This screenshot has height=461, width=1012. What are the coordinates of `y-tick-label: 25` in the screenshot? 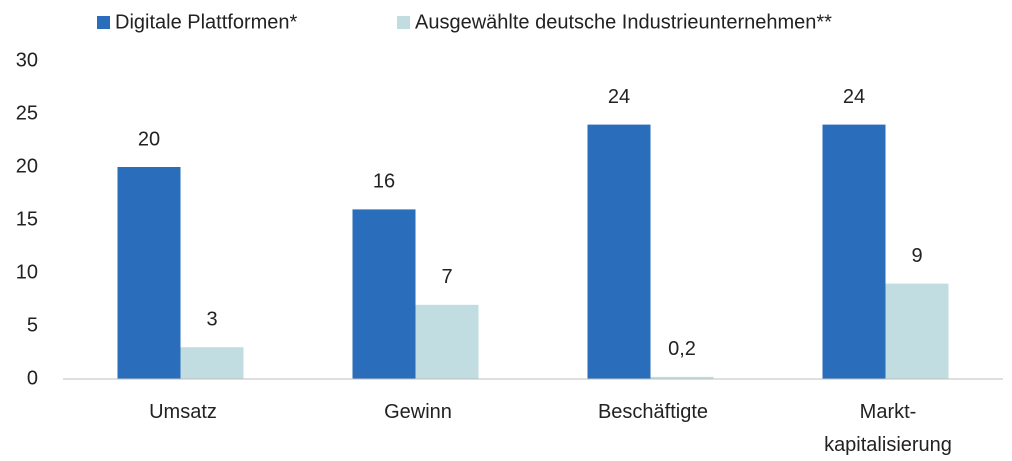 It's located at (27, 113).